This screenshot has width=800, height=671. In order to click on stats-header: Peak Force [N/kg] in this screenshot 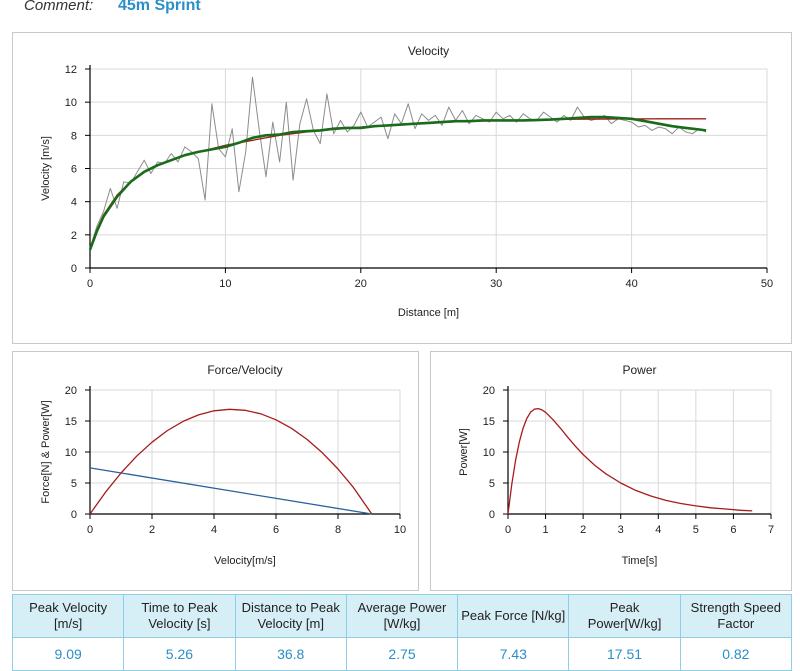, I will do `click(513, 616)`.